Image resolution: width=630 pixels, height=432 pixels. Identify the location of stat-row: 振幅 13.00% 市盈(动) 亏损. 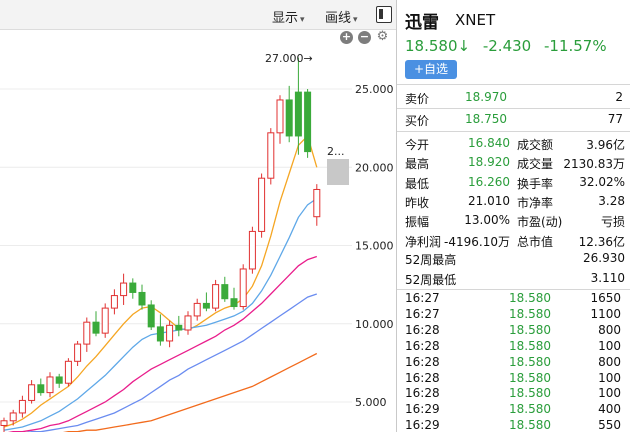
(513, 220).